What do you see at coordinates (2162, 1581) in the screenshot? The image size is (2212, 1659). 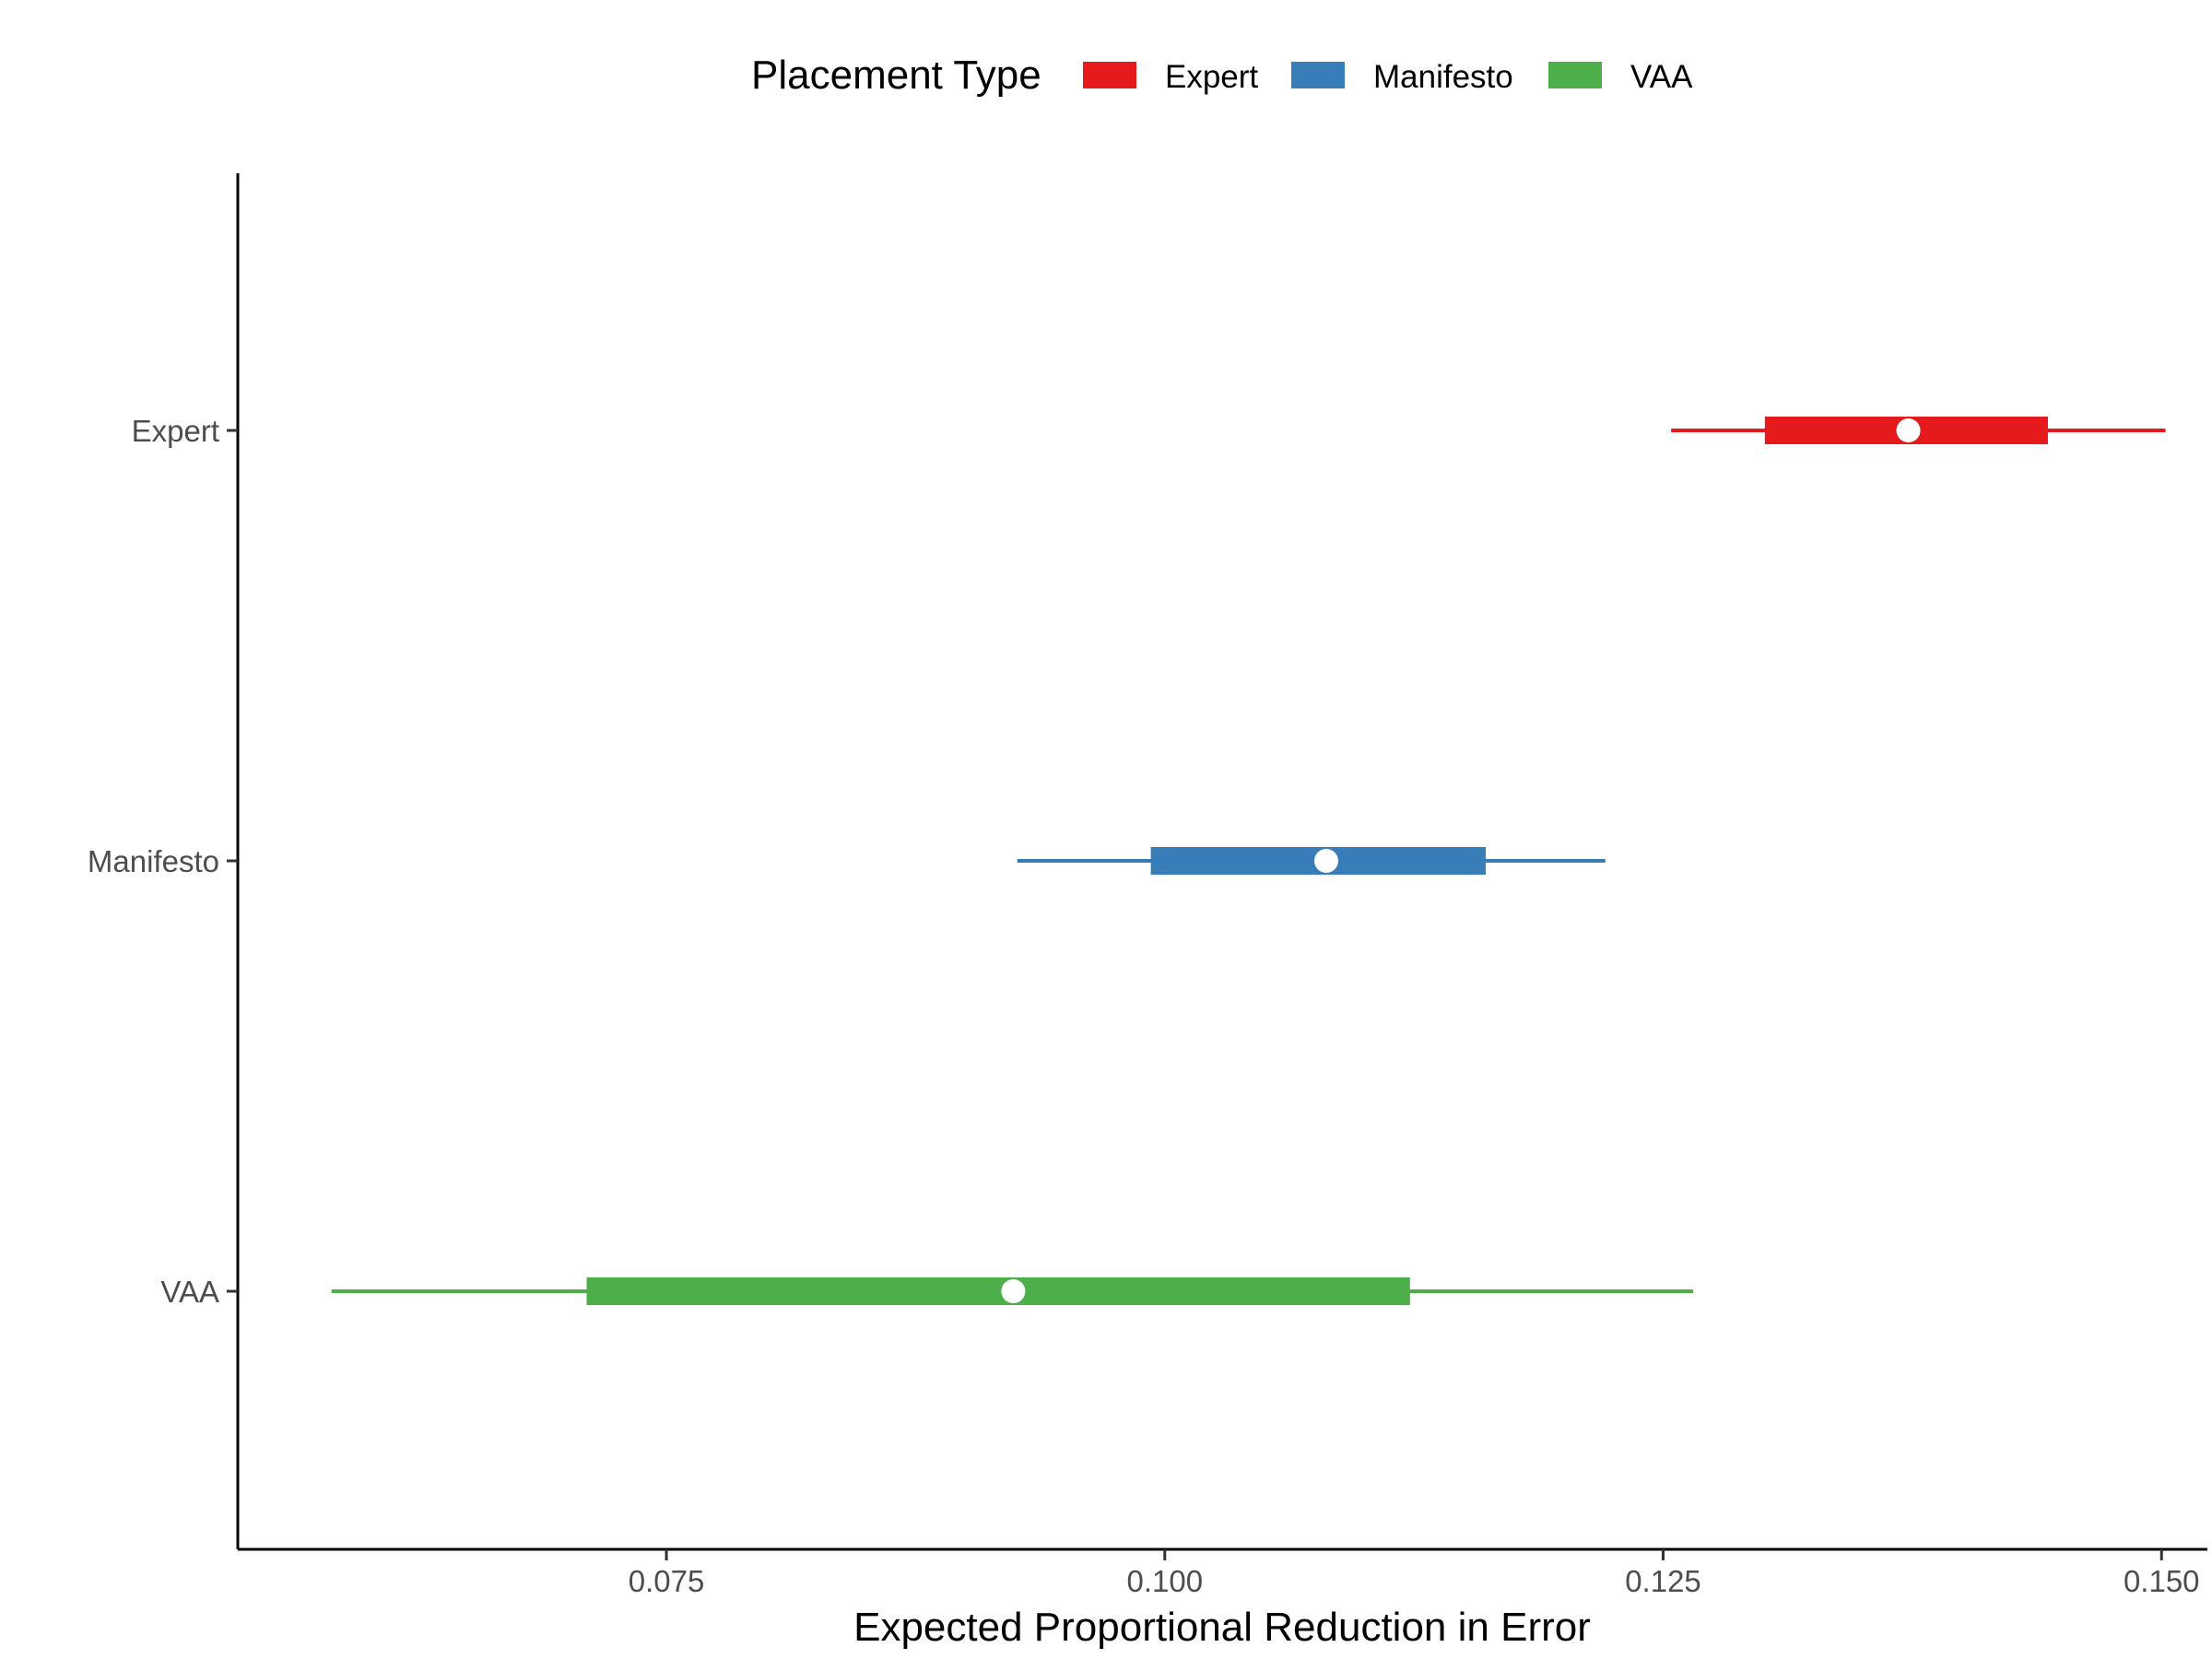 I see `x-tick-label: 0.150` at bounding box center [2162, 1581].